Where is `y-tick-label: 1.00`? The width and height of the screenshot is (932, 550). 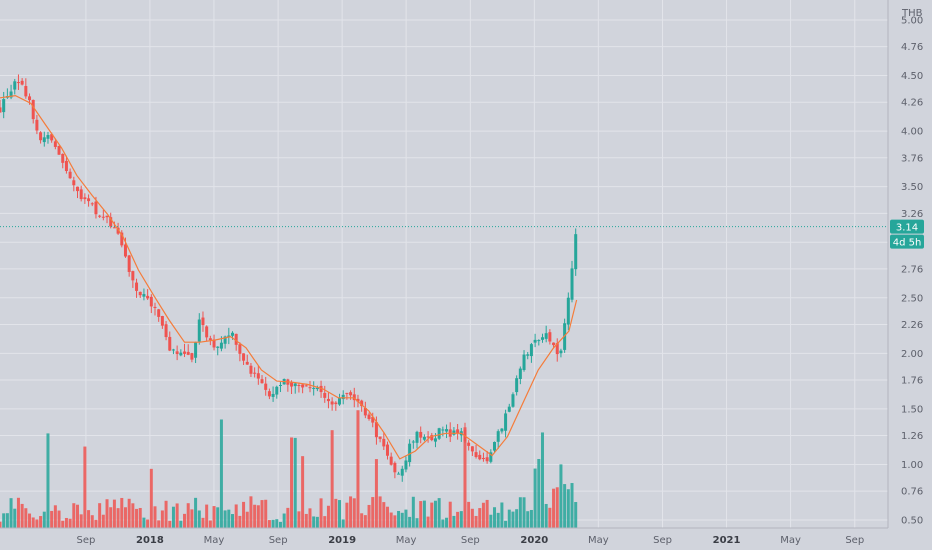
y-tick-label: 1.00 is located at coordinates (912, 465).